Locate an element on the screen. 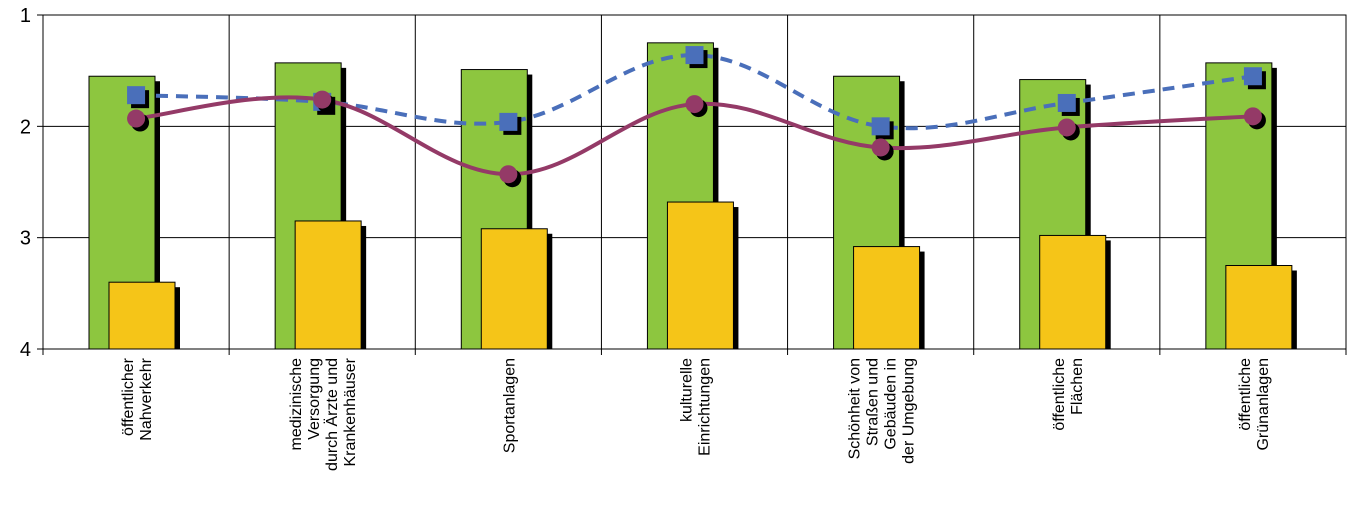 Image resolution: width=1349 pixels, height=515 pixels. category-label: Schönheit von is located at coordinates (855, 408).